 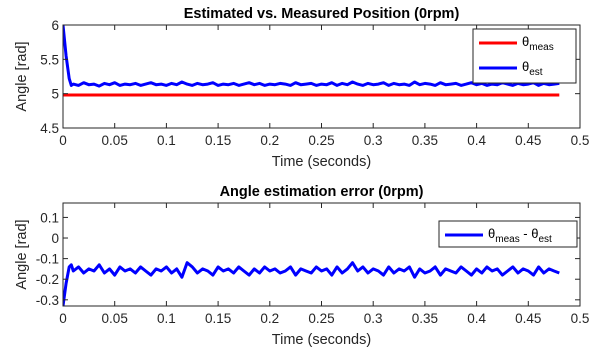 What do you see at coordinates (166, 140) in the screenshot?
I see `top-x-tick-label: 0.1` at bounding box center [166, 140].